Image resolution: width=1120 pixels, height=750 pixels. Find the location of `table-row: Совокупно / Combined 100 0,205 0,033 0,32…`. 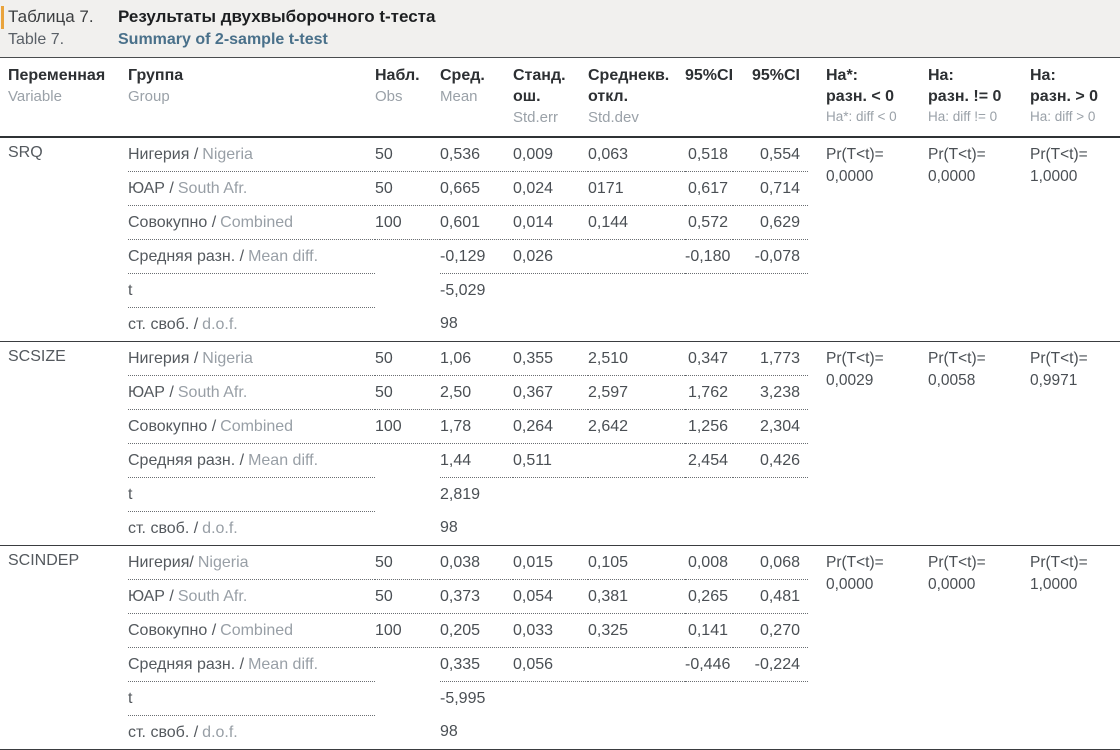

table-row: Совокупно / Combined 100 0,205 0,033 0,32… is located at coordinates (560, 630).